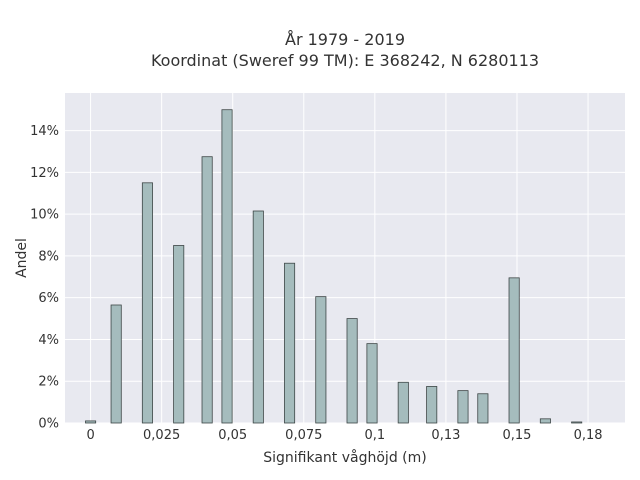 The image size is (640, 480). Describe the element at coordinates (445, 435) in the screenshot. I see `x-tick-label: 0,13` at that location.